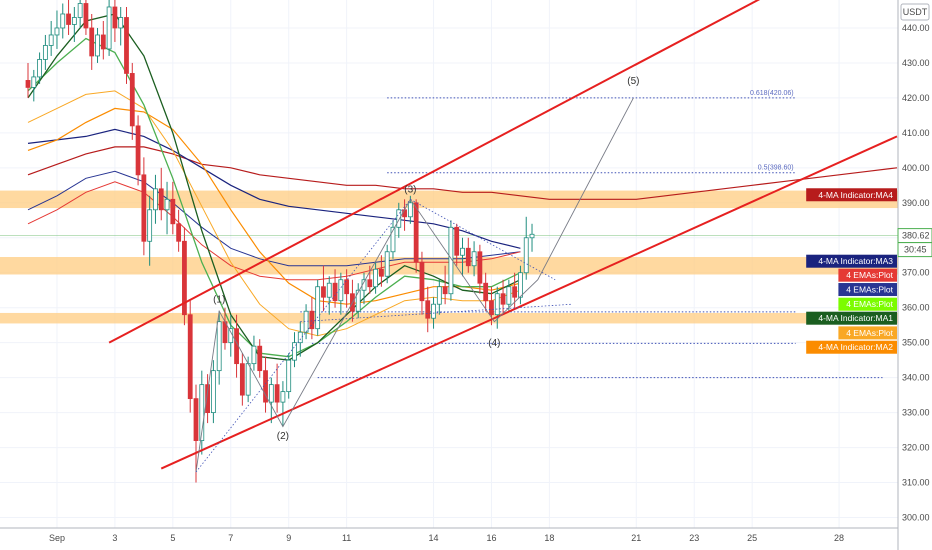 This screenshot has width=932, height=550. What do you see at coordinates (466, 538) in the screenshot?
I see `time-axis: Sep 3 5 7 9 11 14 16 18 21 23 25 28` at bounding box center [466, 538].